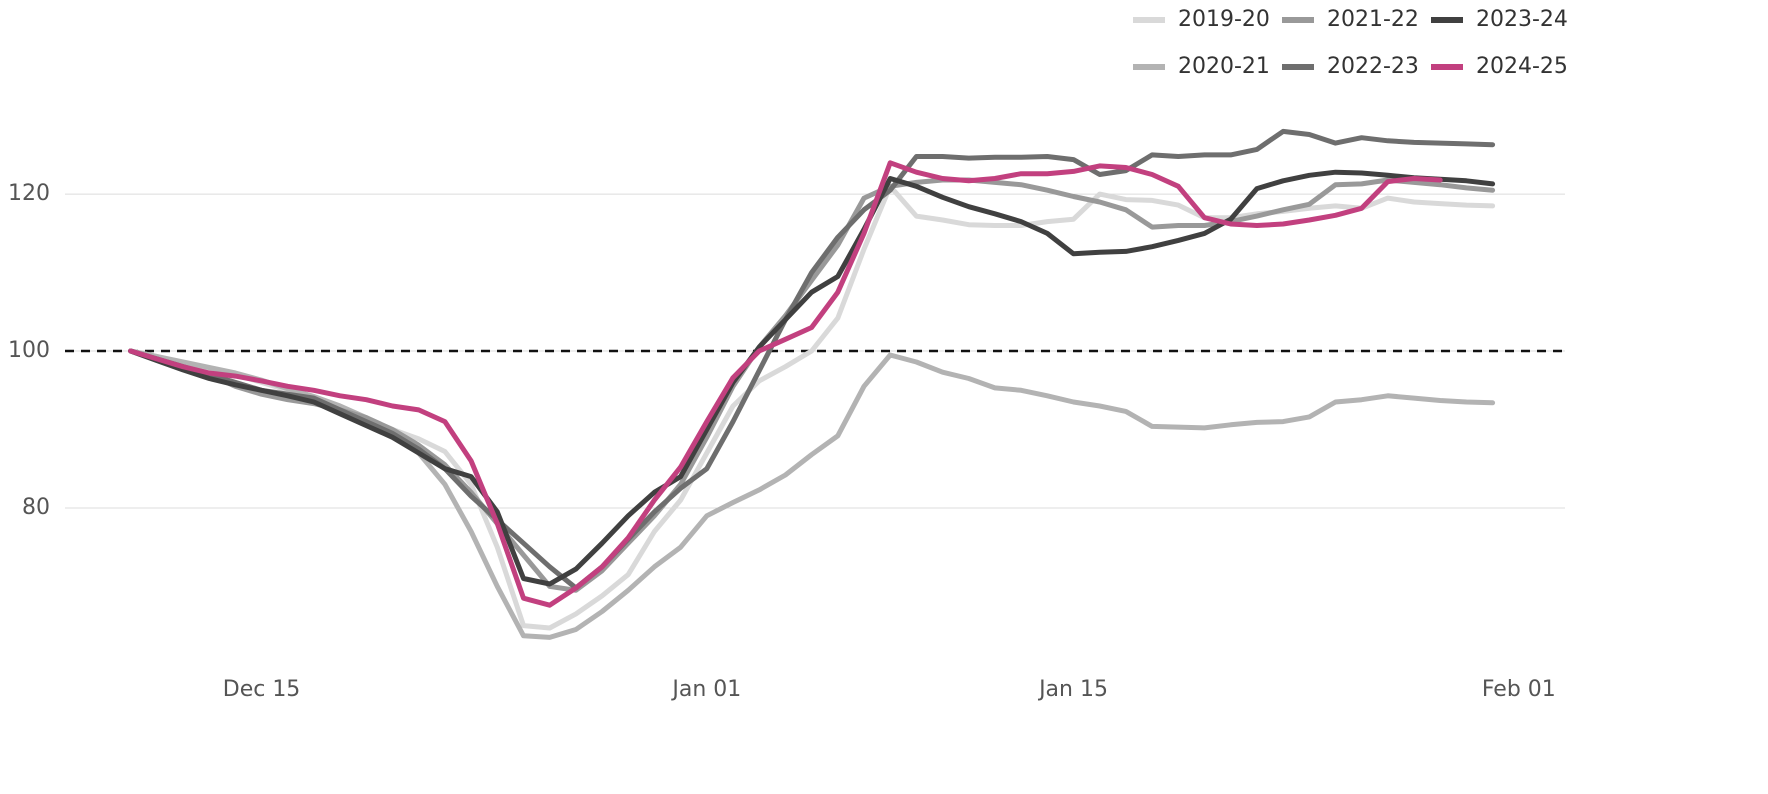 Image resolution: width=1768 pixels, height=794 pixels. What do you see at coordinates (1522, 66) in the screenshot?
I see `legend-label: 2024-25` at bounding box center [1522, 66].